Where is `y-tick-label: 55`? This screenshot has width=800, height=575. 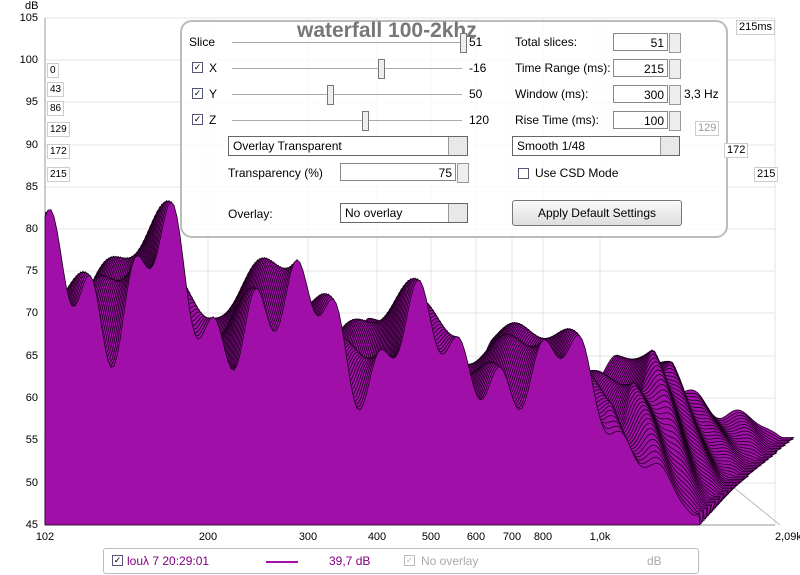
y-tick-label: 55 is located at coordinates (32, 440).